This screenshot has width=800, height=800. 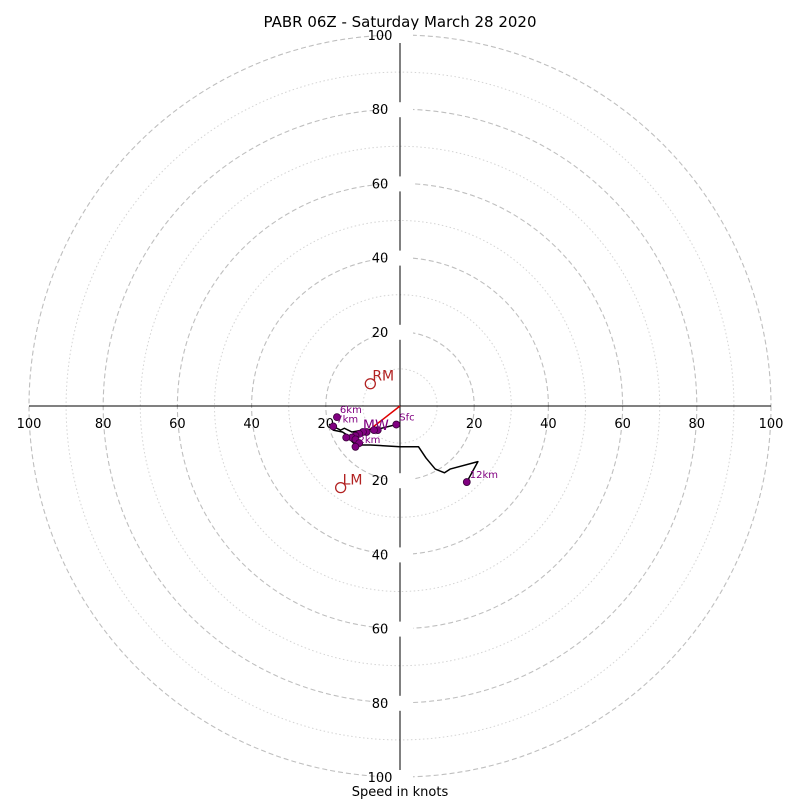 I want to click on height-label: 2km, so click(x=369, y=440).